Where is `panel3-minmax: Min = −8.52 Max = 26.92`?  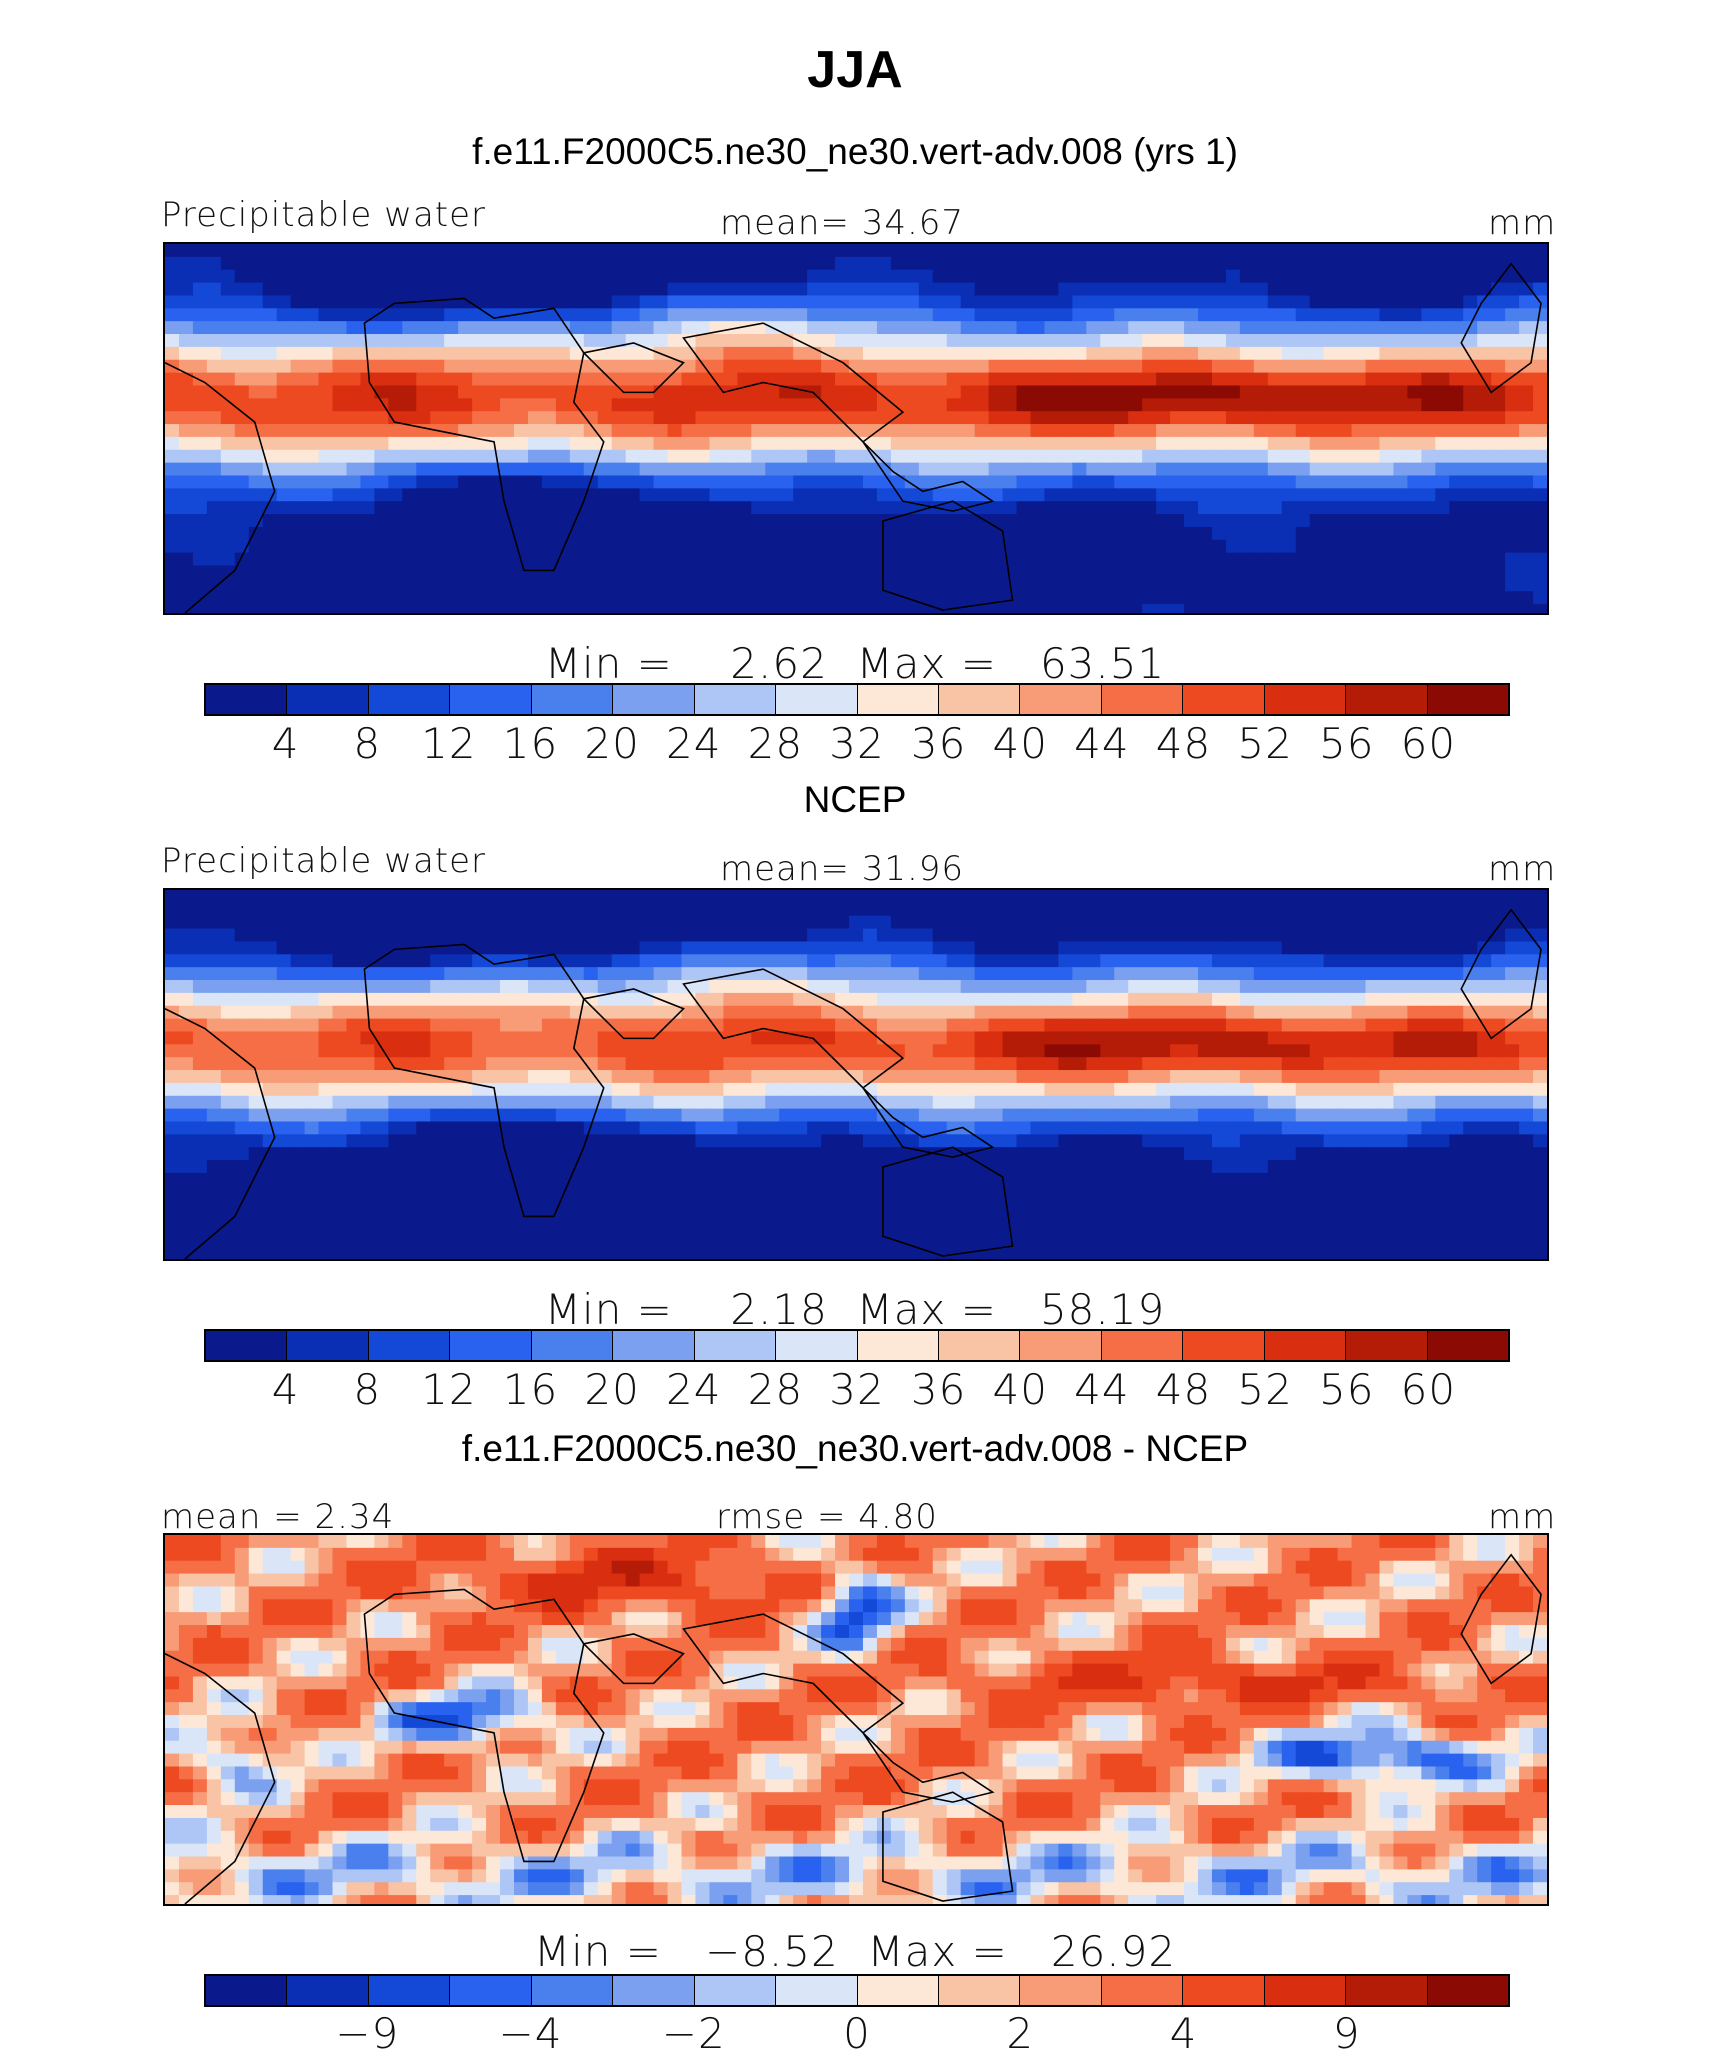 panel3-minmax: Min = −8.52 Max = 26.92 is located at coordinates (855, 1951).